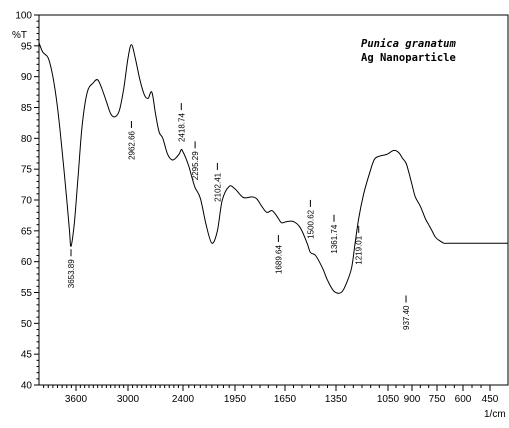 The height and width of the screenshot is (428, 509). Describe the element at coordinates (71, 273) in the screenshot. I see `peak-label: 3653.89` at that location.